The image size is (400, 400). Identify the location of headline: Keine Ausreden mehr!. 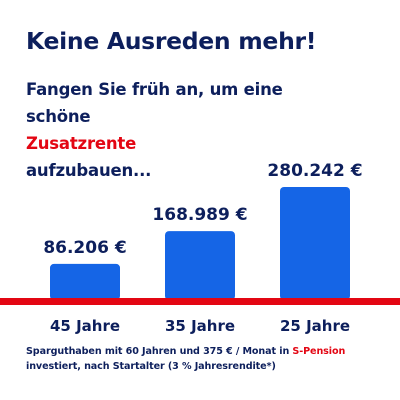
(171, 41).